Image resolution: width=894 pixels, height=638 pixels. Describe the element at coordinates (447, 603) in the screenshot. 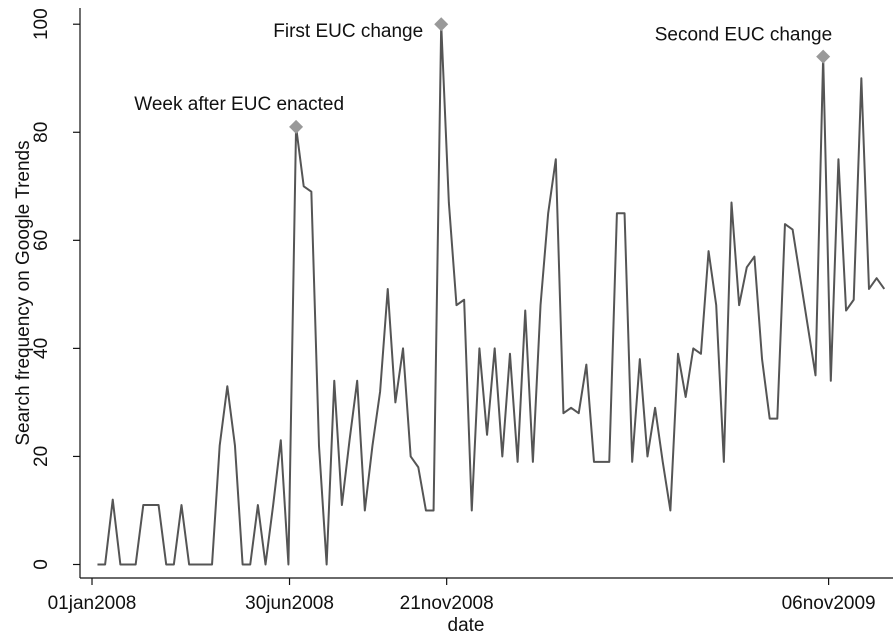

I see `x-tick-label: 21nov2008` at that location.